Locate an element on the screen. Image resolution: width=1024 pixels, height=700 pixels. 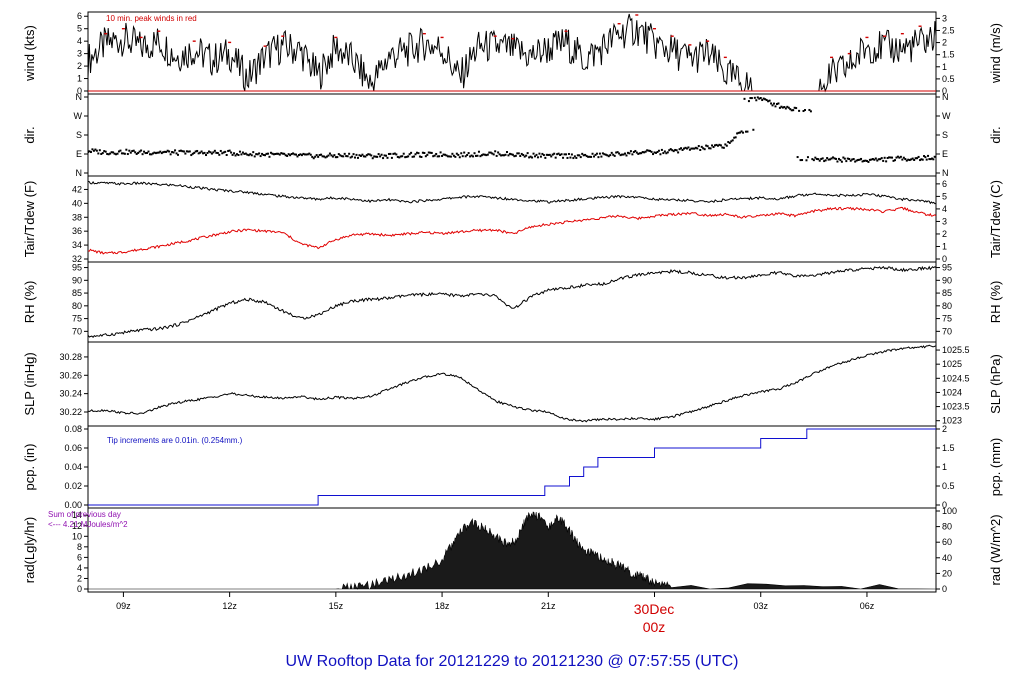
left-tick-label-temp: 32 is located at coordinates (77, 259).